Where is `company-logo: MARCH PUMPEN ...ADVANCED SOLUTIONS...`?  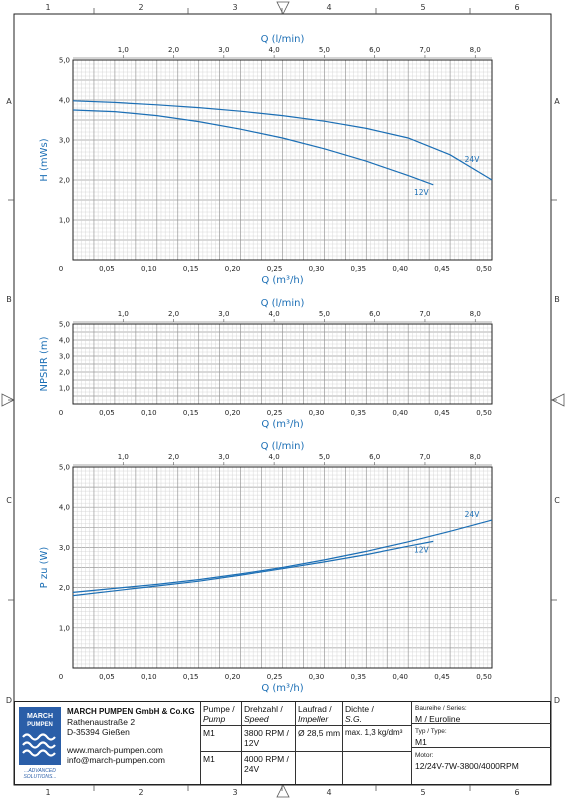 company-logo: MARCH PUMPEN ...ADVANCED SOLUTIONS... is located at coordinates (40, 744).